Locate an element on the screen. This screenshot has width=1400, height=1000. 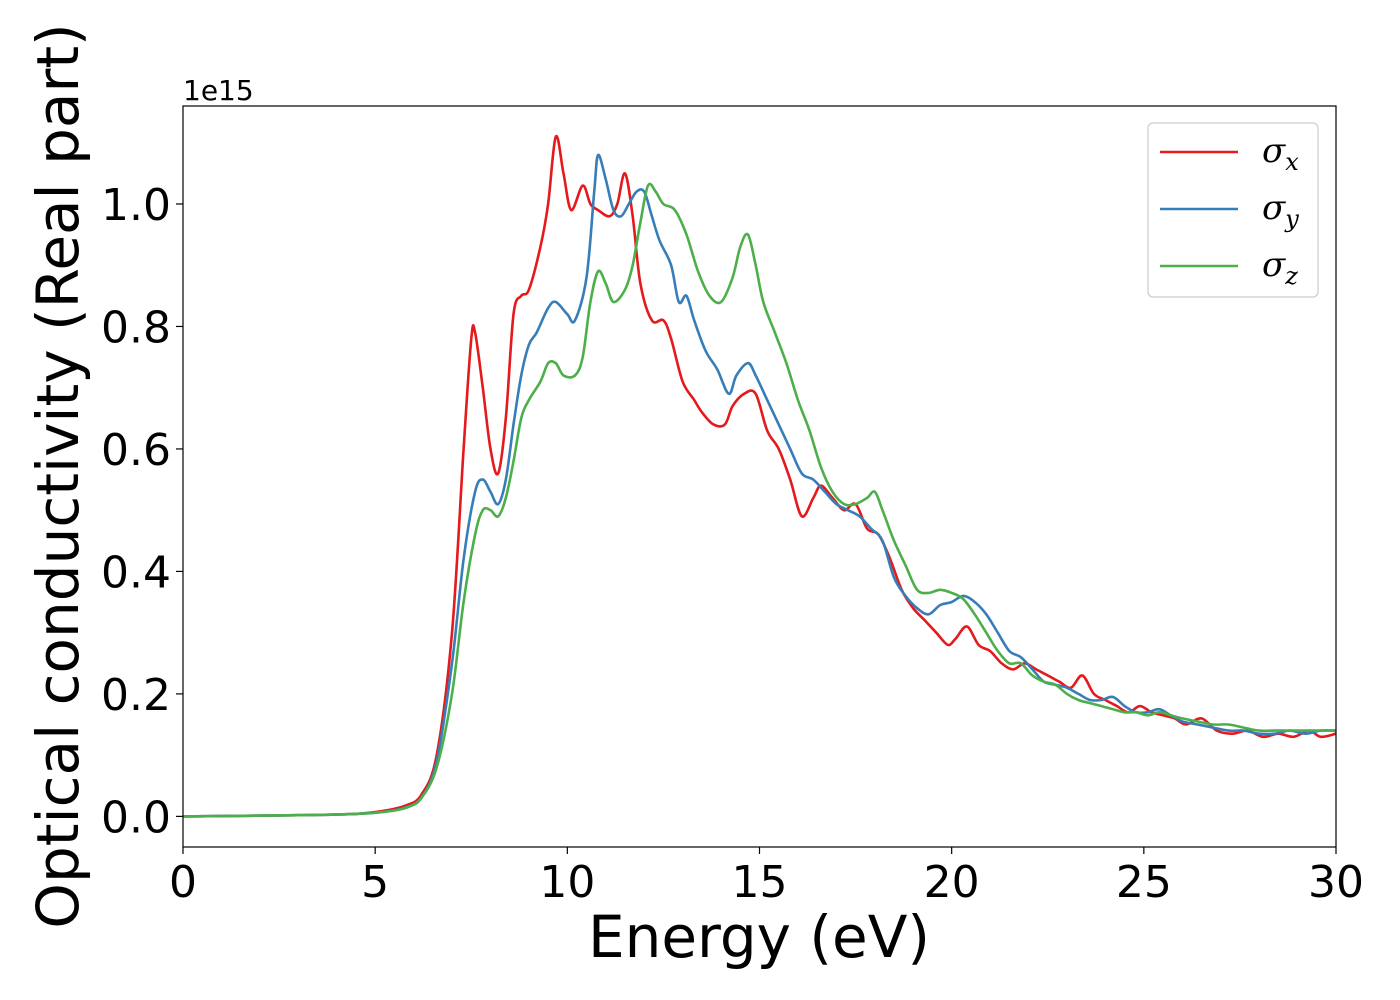
y-tick-label: 1.0 is located at coordinates (136, 205).